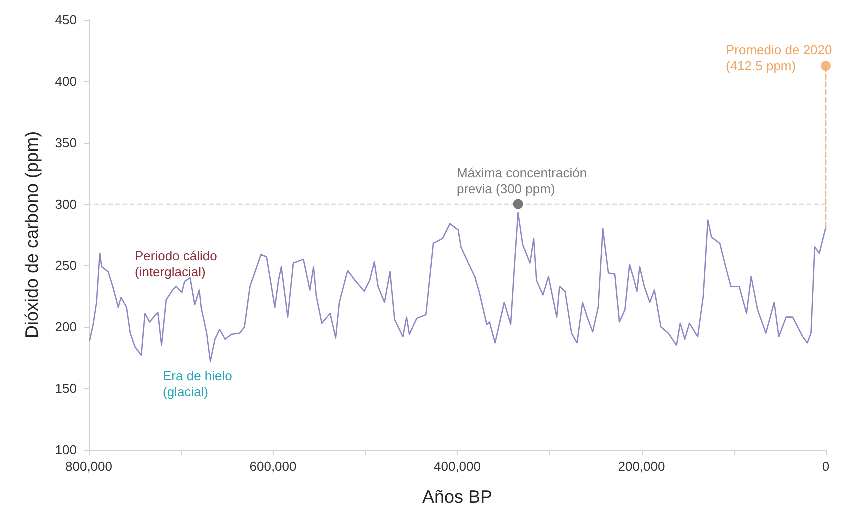  Describe the element at coordinates (66, 450) in the screenshot. I see `y-tick-label: 100` at that location.